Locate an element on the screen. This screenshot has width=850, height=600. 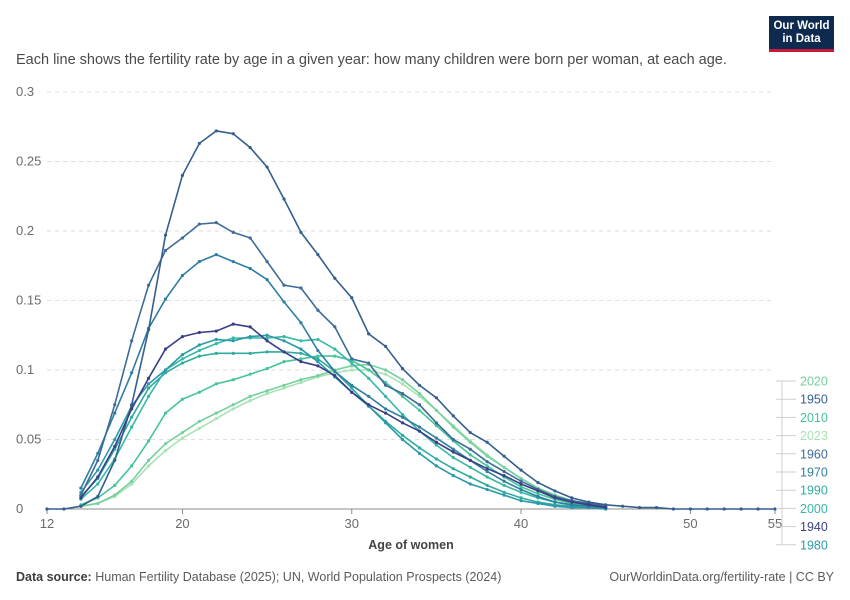
legend-label-2000: 2000 is located at coordinates (814, 509).